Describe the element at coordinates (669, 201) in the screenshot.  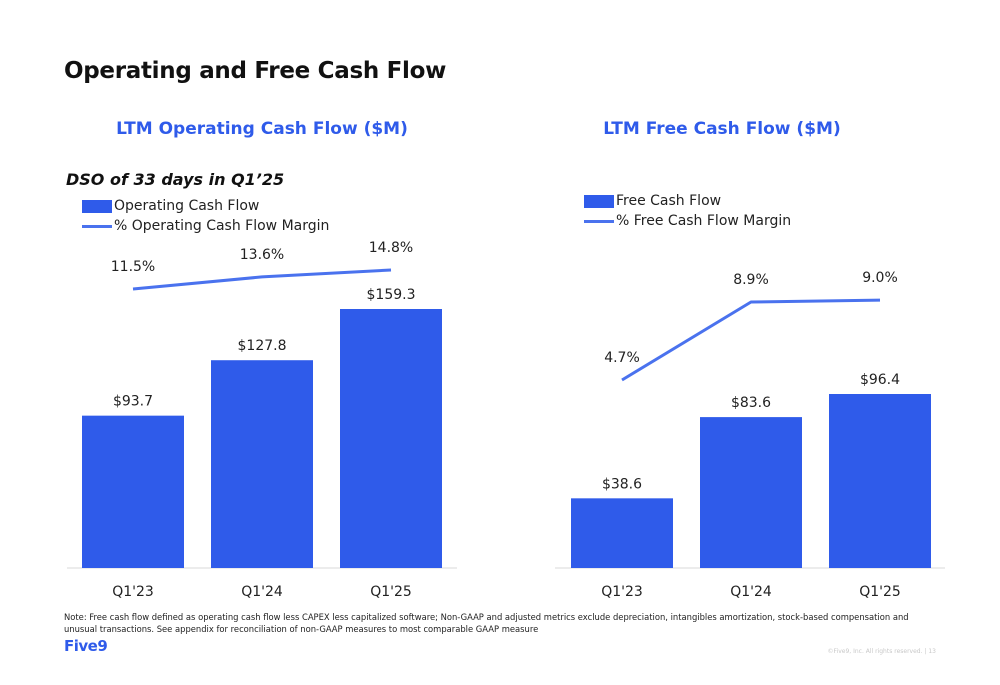
I see `legend-label: Free Cash Flow` at that location.